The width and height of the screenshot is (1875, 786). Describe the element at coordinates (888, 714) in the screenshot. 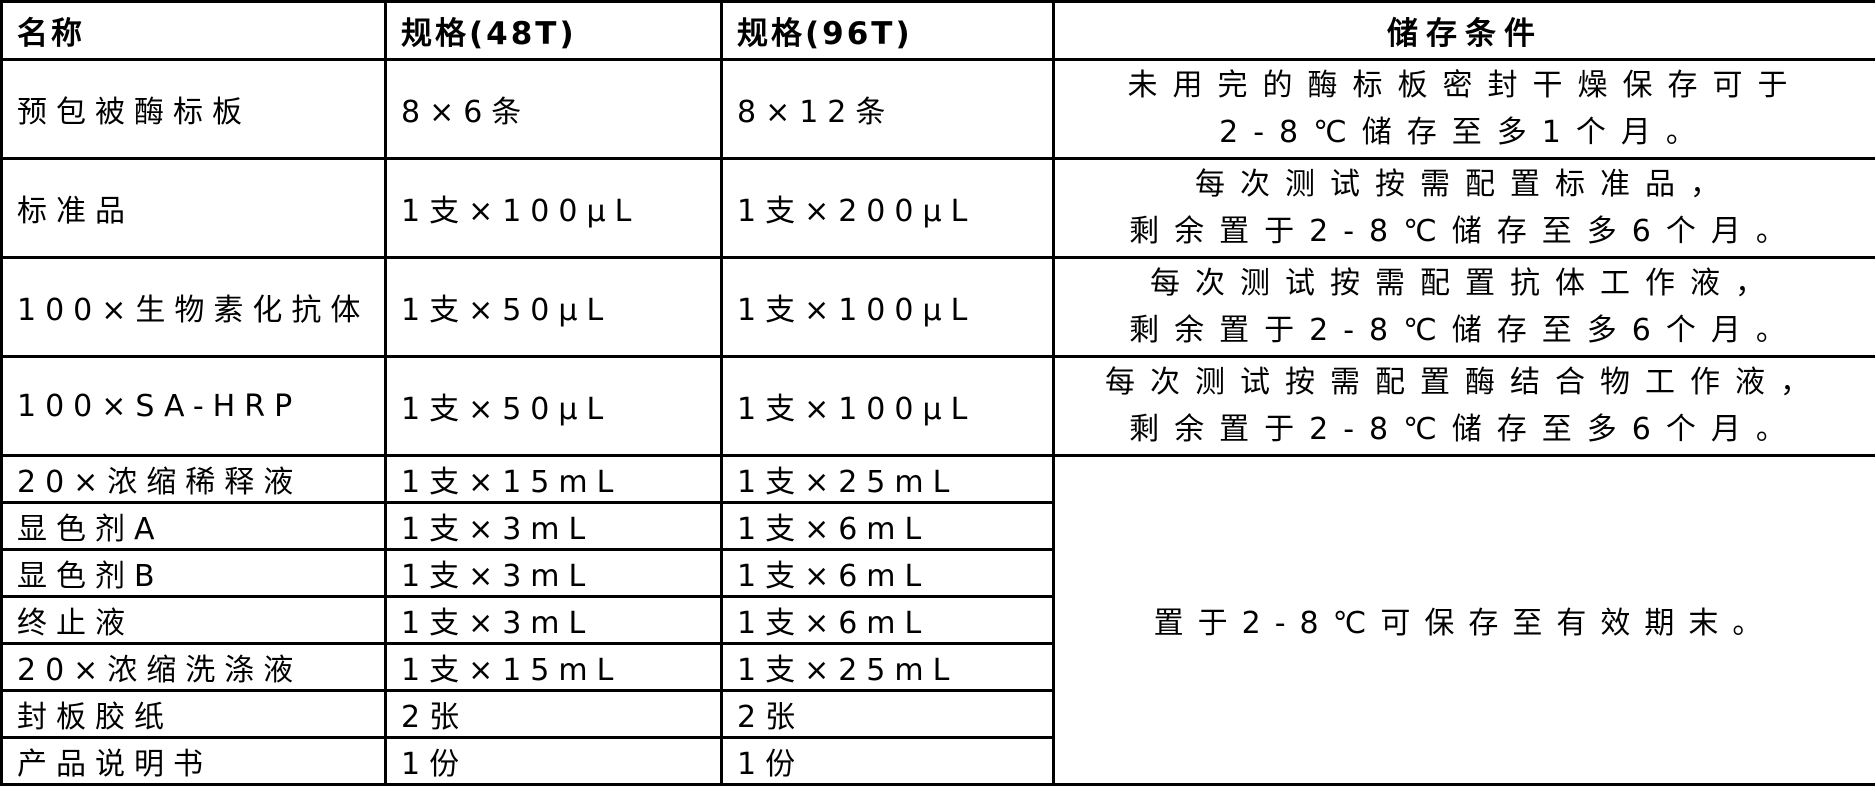

I see `cell-spec-96t: 2张` at that location.